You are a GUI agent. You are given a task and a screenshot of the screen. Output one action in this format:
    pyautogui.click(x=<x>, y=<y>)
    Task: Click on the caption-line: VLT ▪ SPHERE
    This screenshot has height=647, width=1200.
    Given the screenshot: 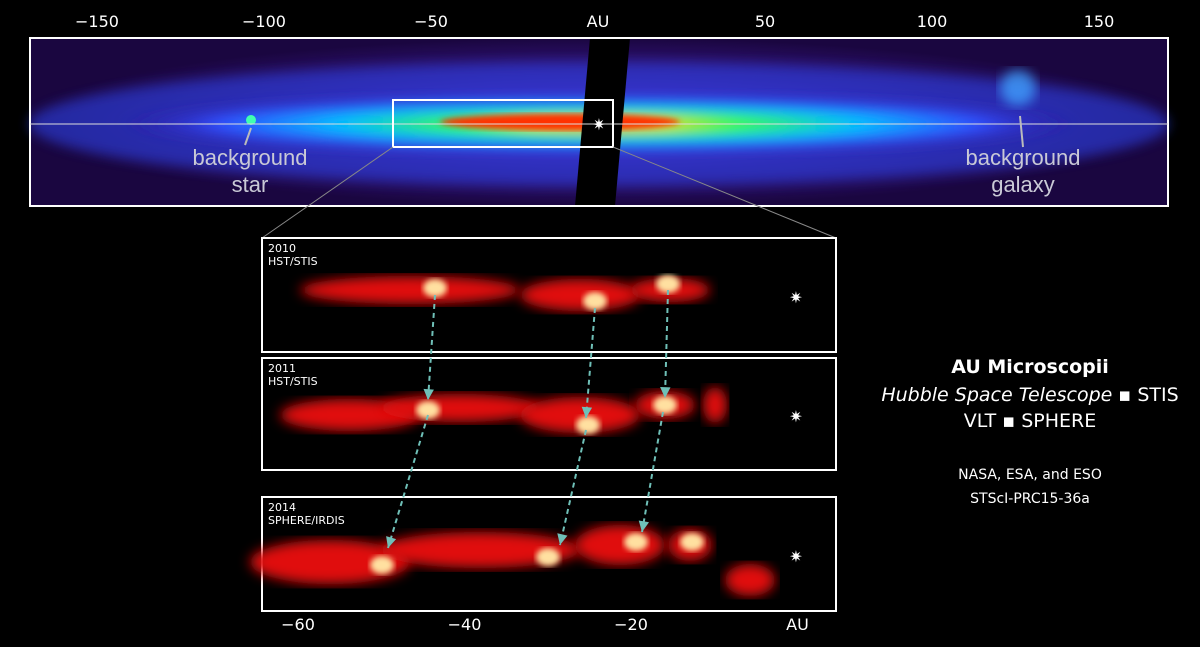 What is the action you would take?
    pyautogui.click(x=1030, y=421)
    